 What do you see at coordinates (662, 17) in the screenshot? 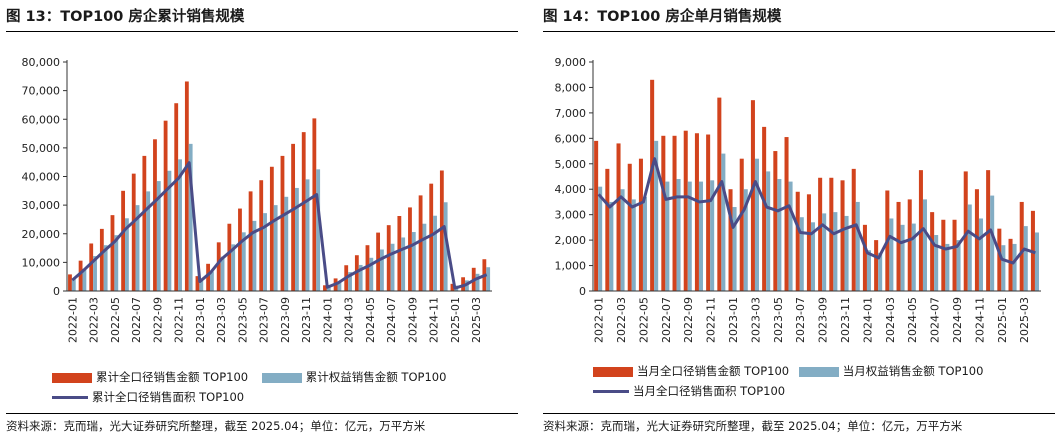
I see `chart-title: 图 14：TOP100 房企单月销售规模` at bounding box center [662, 17].